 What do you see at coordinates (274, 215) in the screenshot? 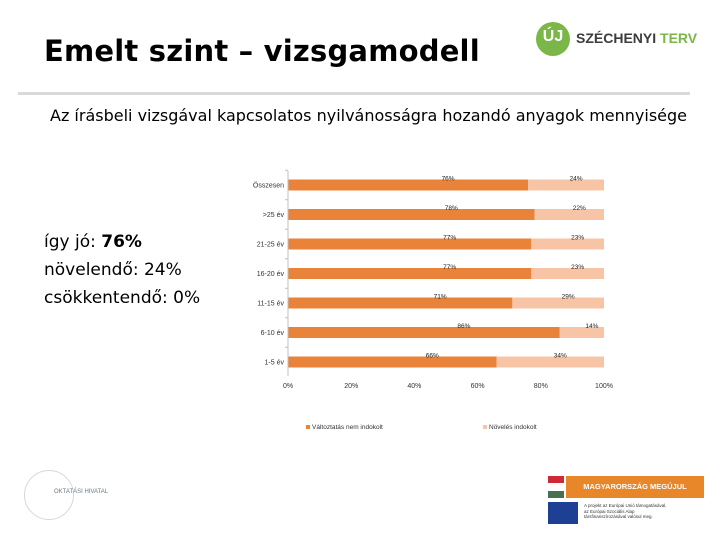
I see `category-label: >25 év` at bounding box center [274, 215].